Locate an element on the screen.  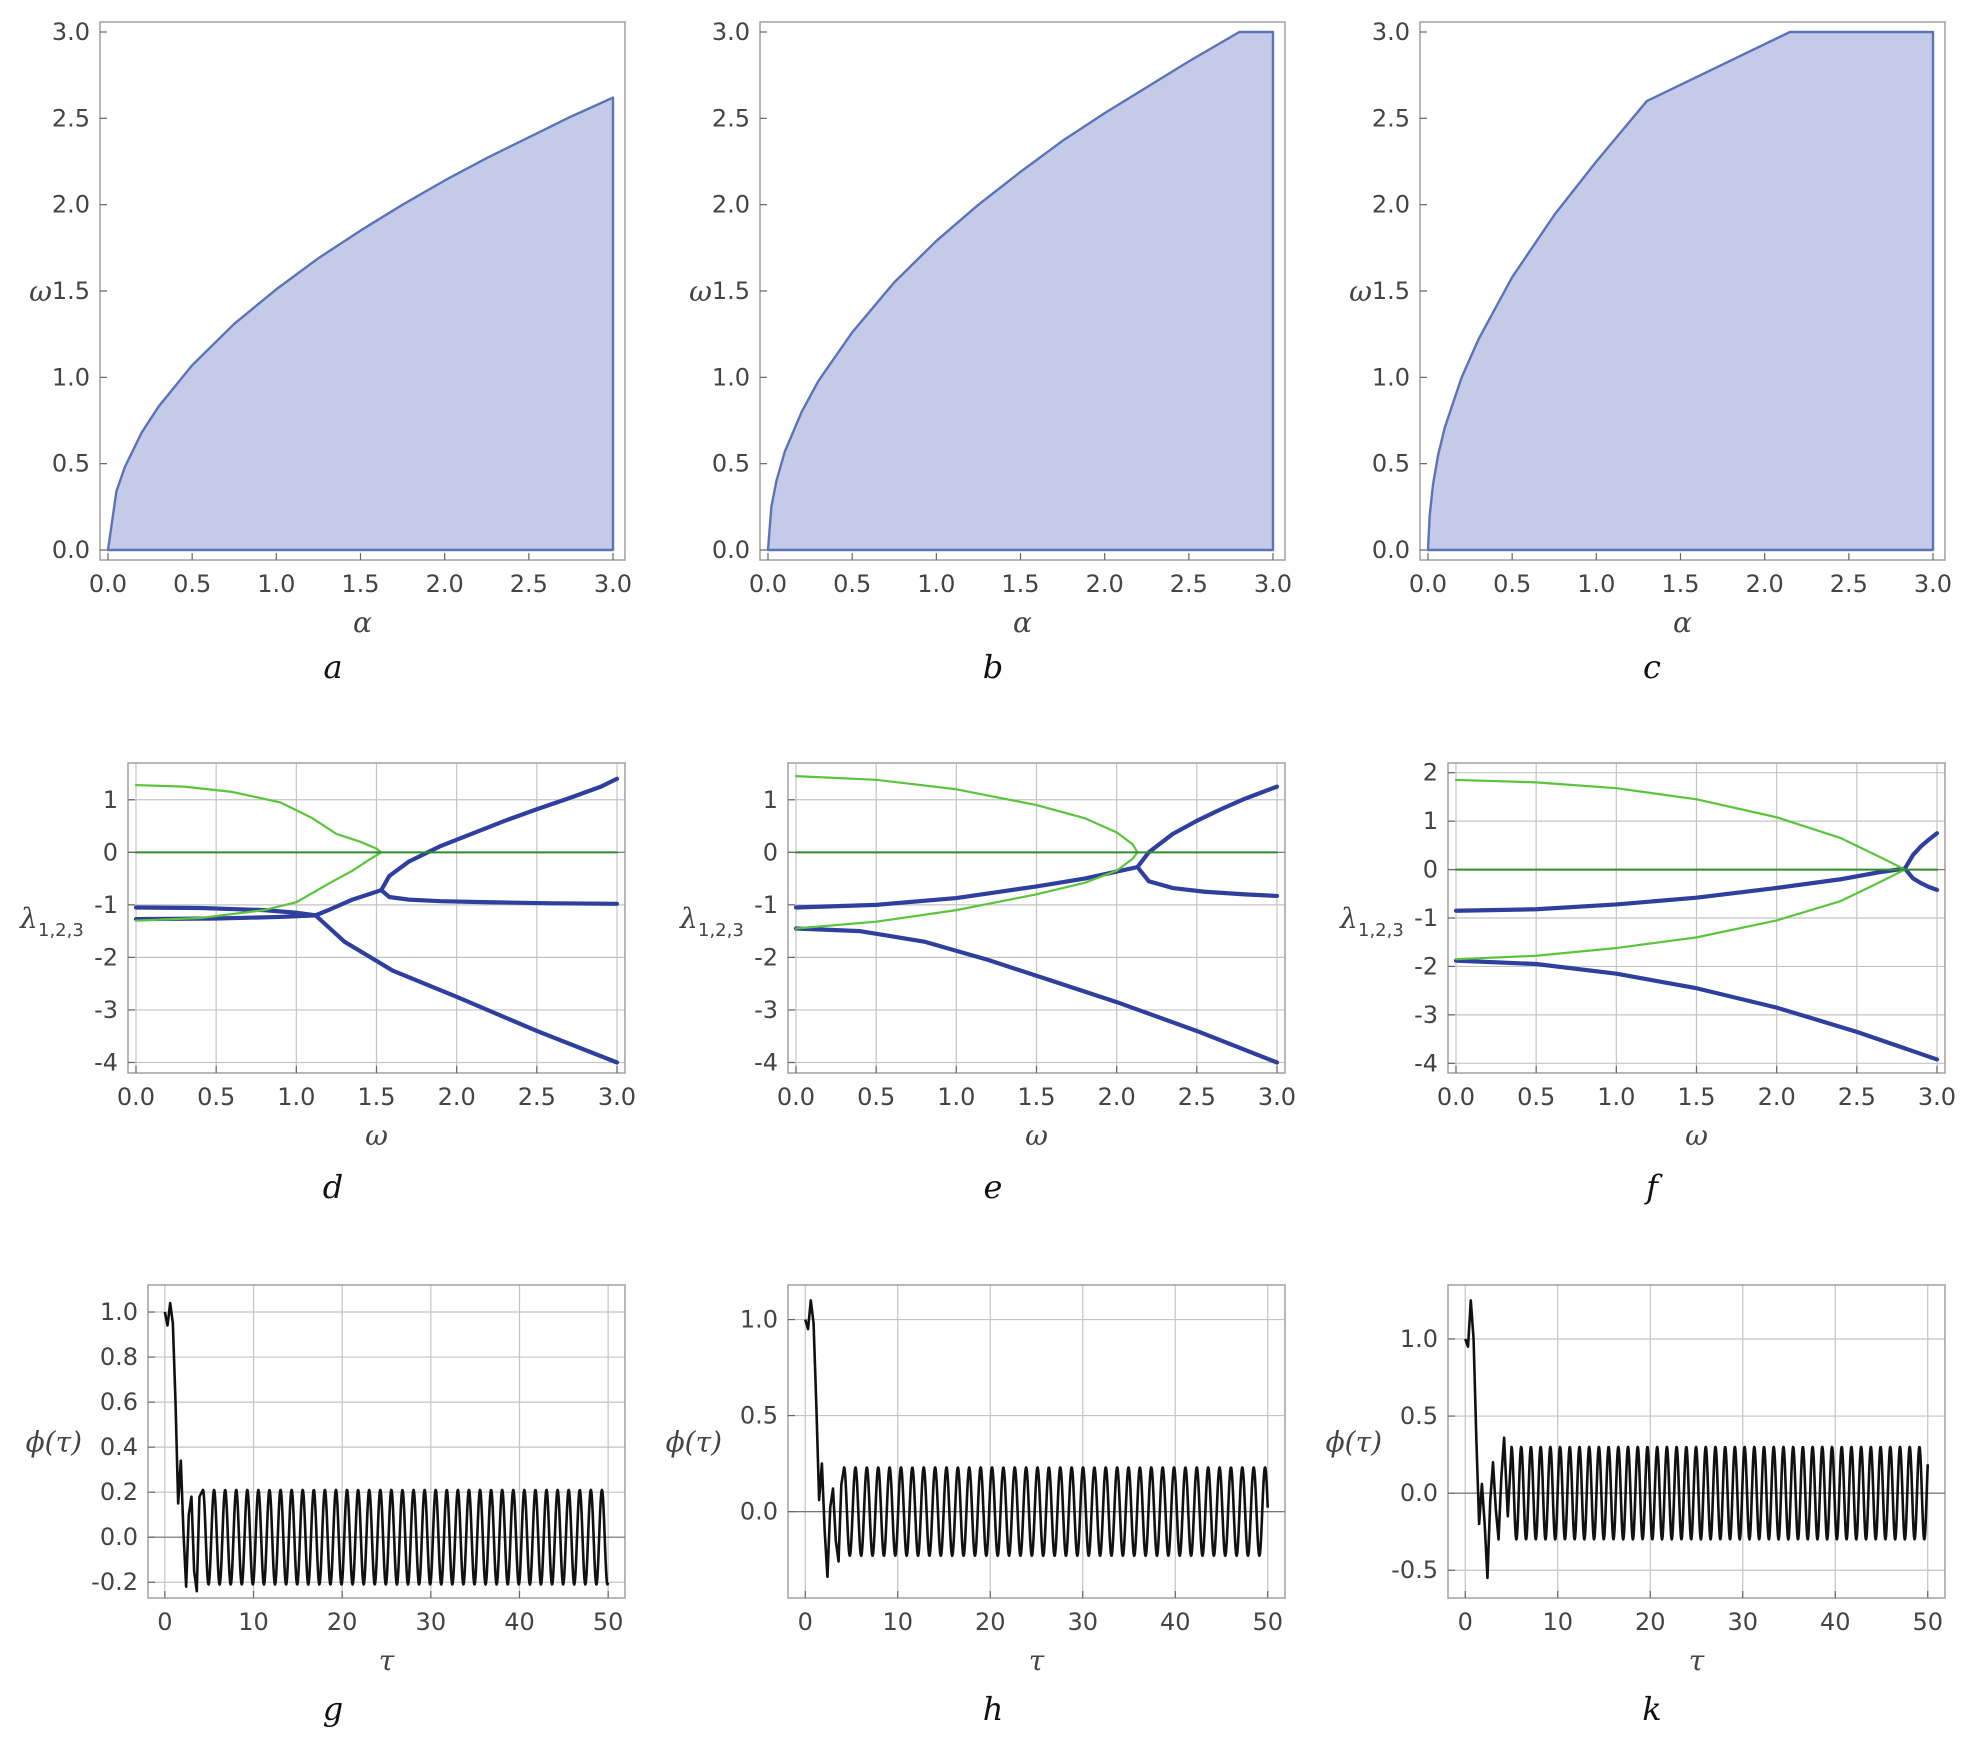
y-tick-label-3: 1.5 is located at coordinates (731, 291).